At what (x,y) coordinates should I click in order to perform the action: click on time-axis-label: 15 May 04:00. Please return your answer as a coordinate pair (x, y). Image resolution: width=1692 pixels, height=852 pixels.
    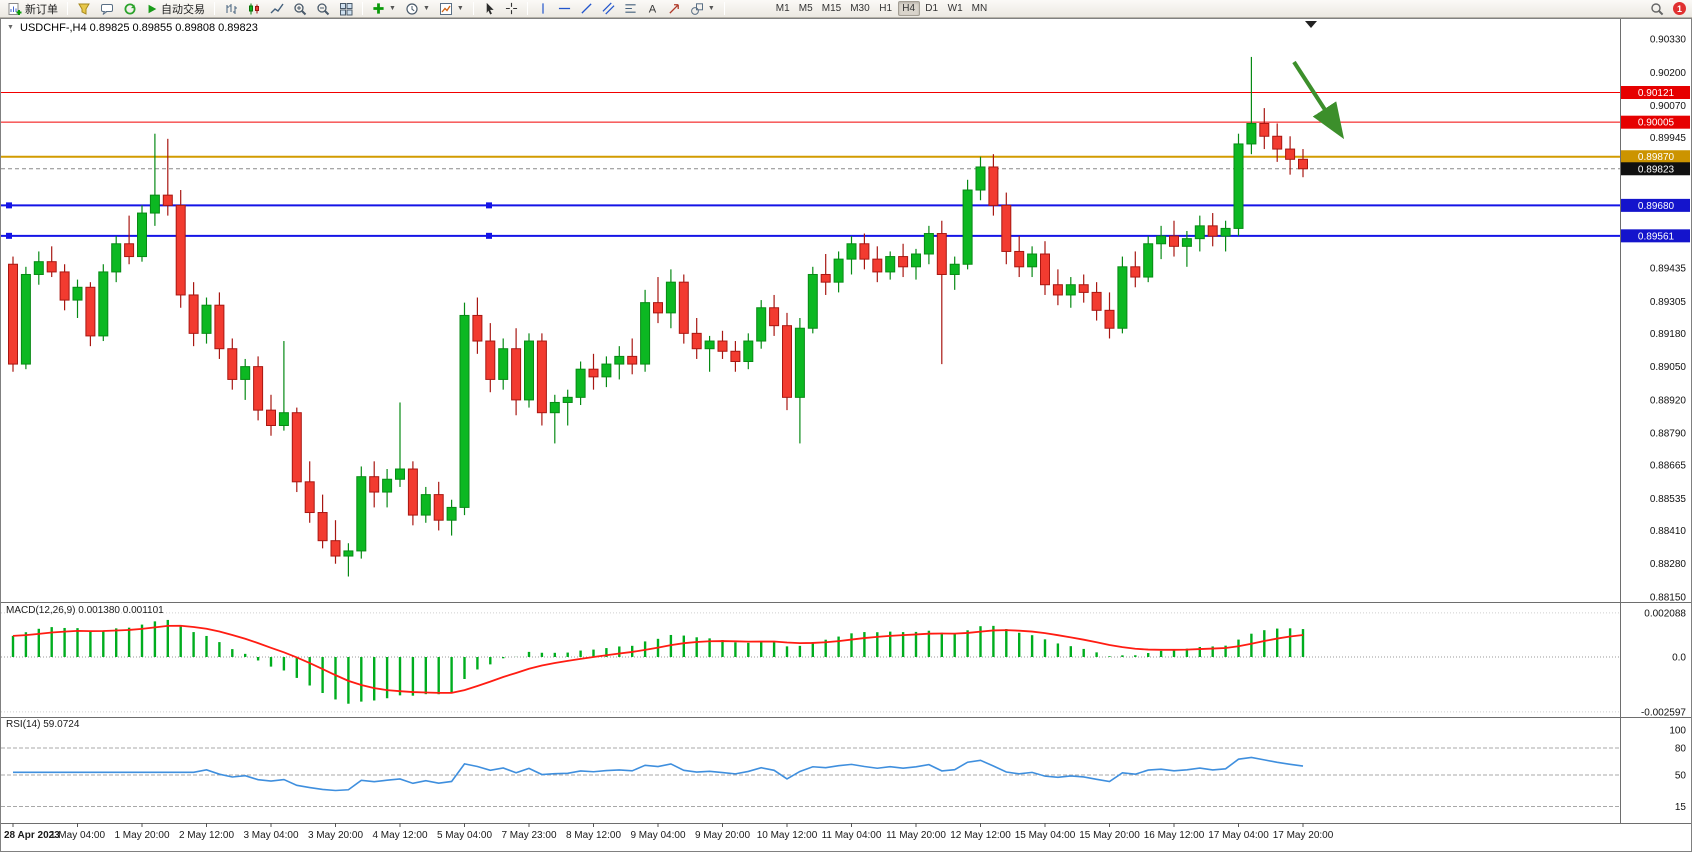
    Looking at the image, I should click on (1045, 835).